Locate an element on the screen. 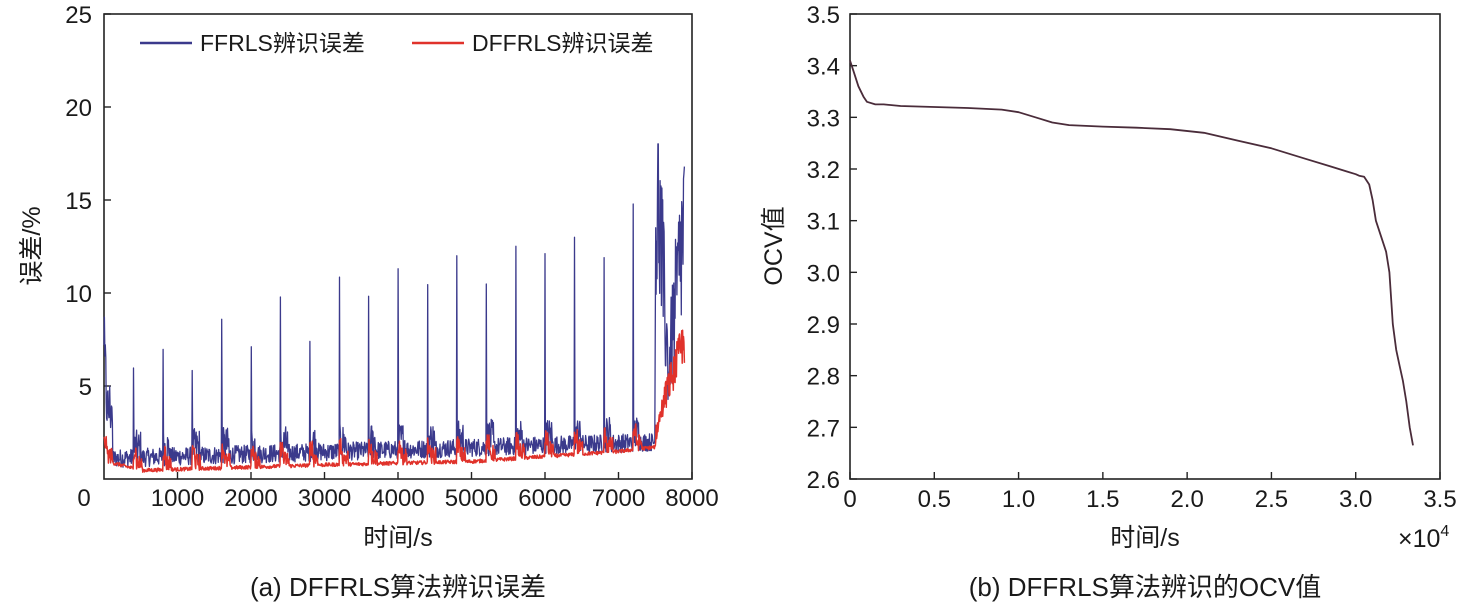  panel-b-y-tick-label: 2.9 is located at coordinates (823, 325).